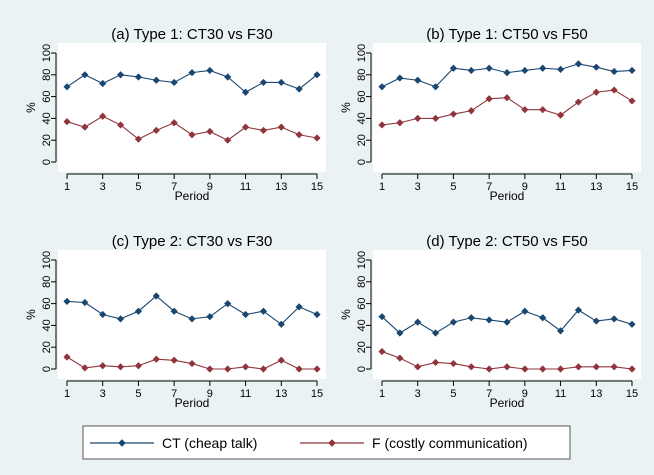 This screenshot has width=654, height=475. I want to click on plot-area, so click(192, 314).